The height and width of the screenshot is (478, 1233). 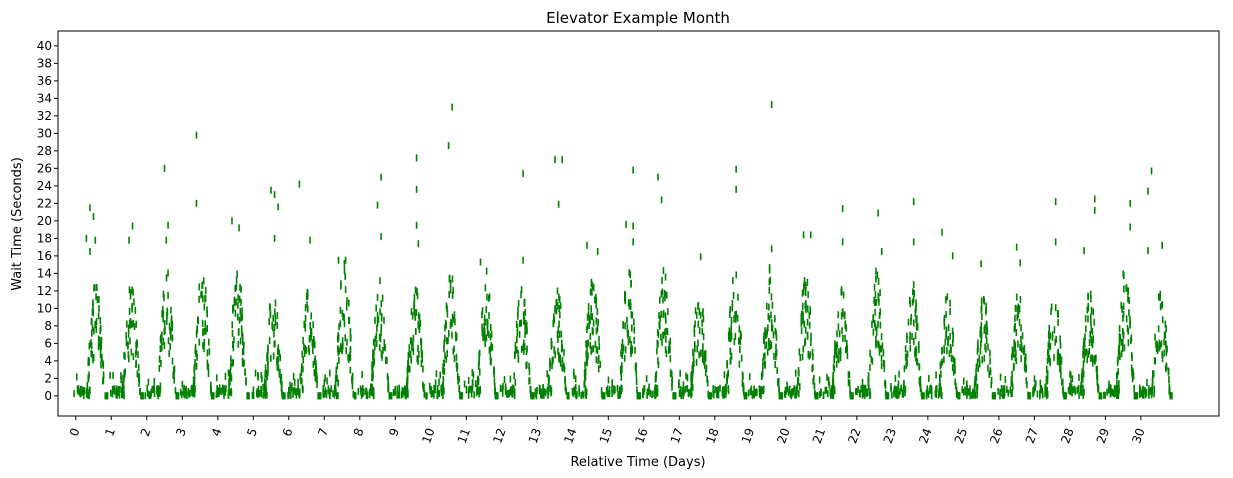 I want to click on chart-title: Elevator Example Month, so click(x=638, y=18).